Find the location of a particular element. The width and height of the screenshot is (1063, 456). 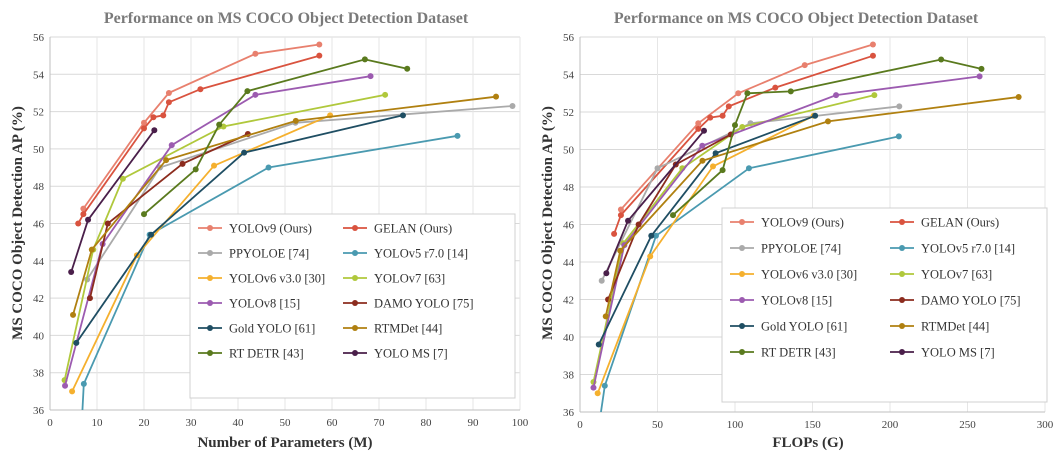

x-tick-label: 90 is located at coordinates (474, 423).